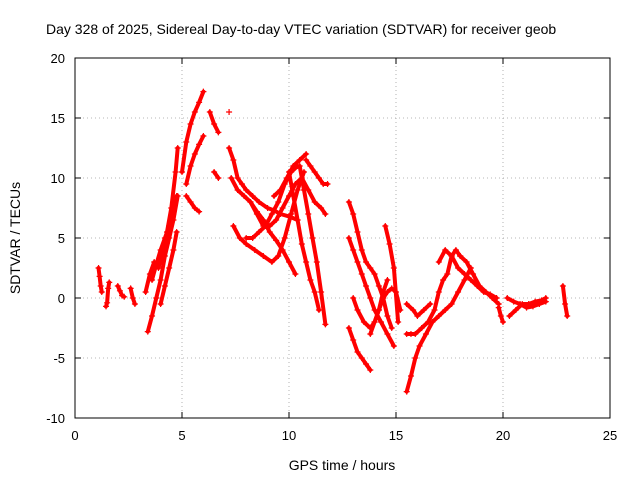  What do you see at coordinates (58, 118) in the screenshot?
I see `y-tick-label: 15` at bounding box center [58, 118].